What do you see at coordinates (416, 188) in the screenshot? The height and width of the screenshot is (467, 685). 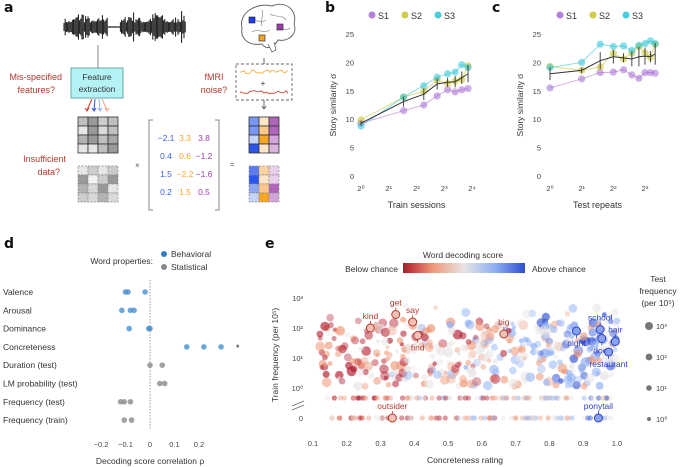 I see `x-tick-label: 2²` at bounding box center [416, 188].